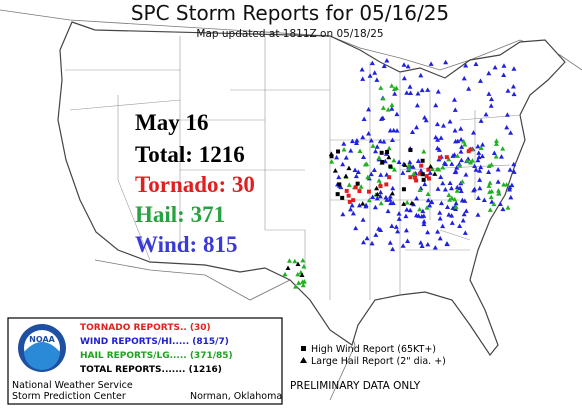 This screenshot has width=582, height=408. Describe the element at coordinates (355, 386) in the screenshot. I see `preliminary-notice: PRELIMINARY DATA ONLY` at that location.